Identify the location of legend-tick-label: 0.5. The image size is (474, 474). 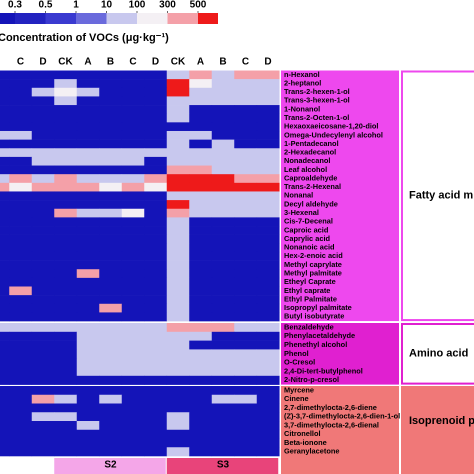
(46, 5).